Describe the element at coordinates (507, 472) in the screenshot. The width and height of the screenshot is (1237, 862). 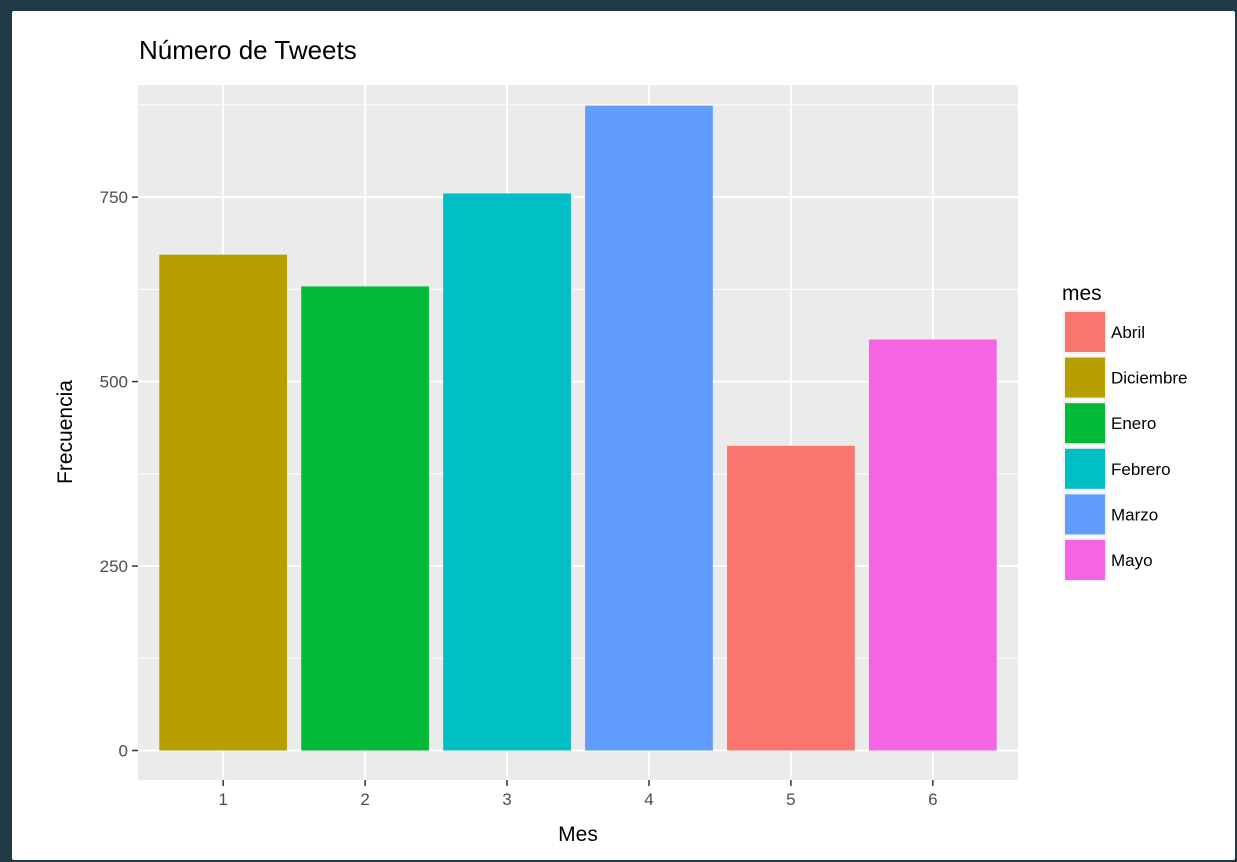
I see `bar-febrero` at that location.